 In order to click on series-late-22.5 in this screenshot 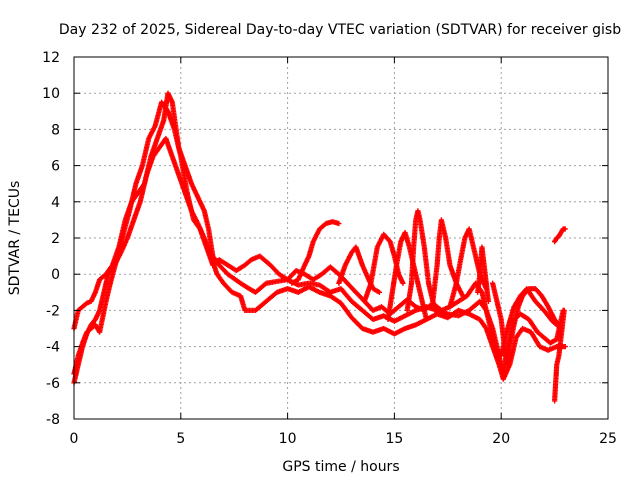, I will do `click(560, 235)`.